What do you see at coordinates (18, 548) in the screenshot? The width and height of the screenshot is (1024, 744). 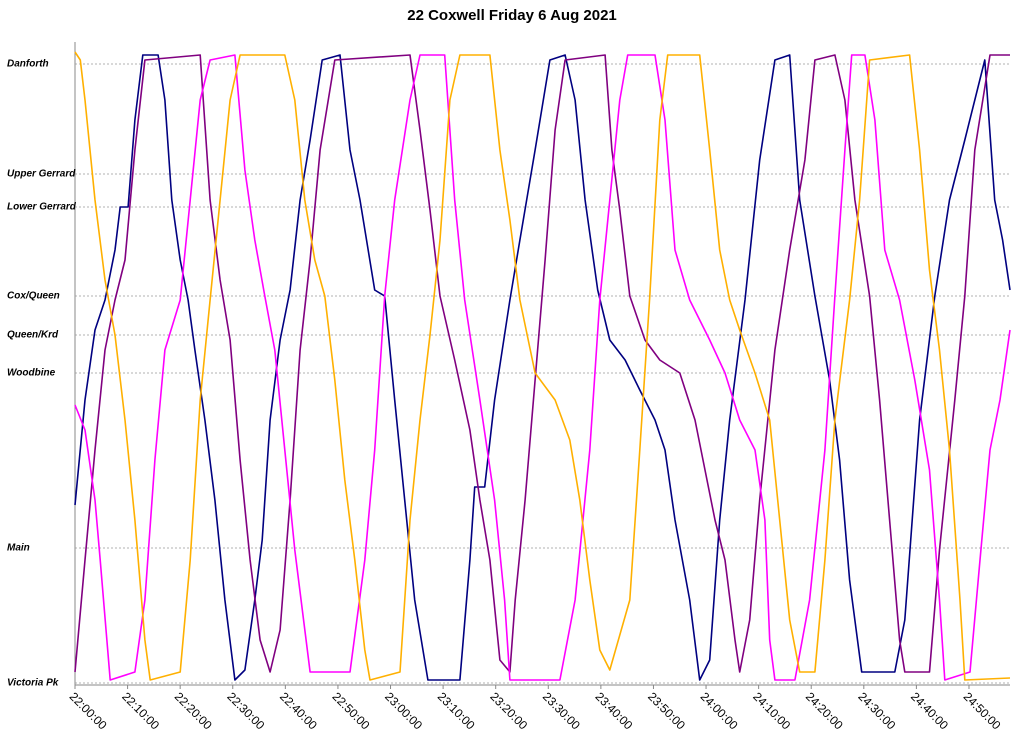 I see `y-tick-label: Main` at bounding box center [18, 548].